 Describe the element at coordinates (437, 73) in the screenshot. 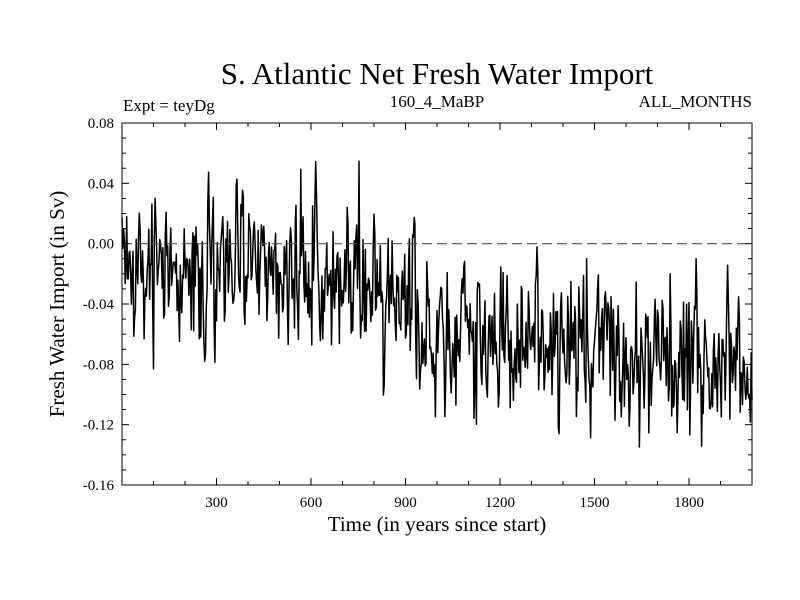

I see `chart-title: S. Atlantic Net Fresh Water Import` at that location.